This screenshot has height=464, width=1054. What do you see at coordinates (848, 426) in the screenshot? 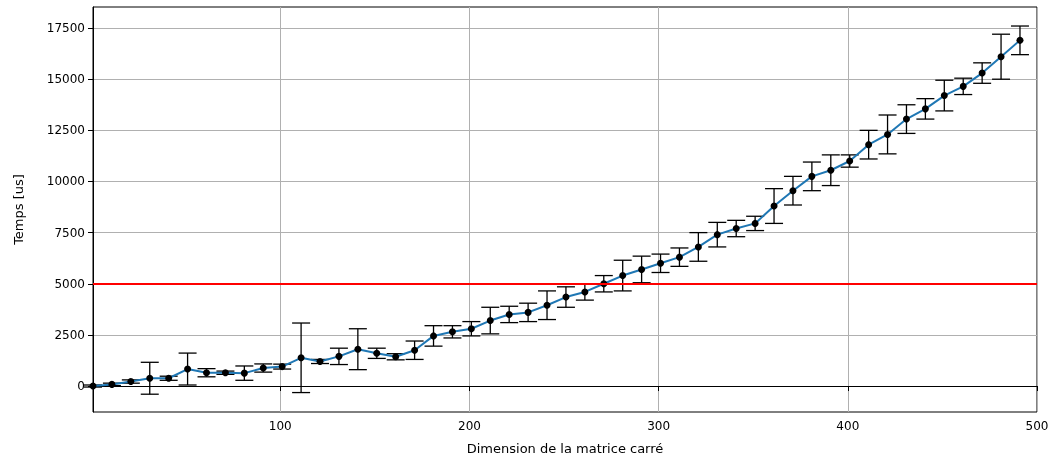
I see `x-tick-label: 400` at bounding box center [848, 426].